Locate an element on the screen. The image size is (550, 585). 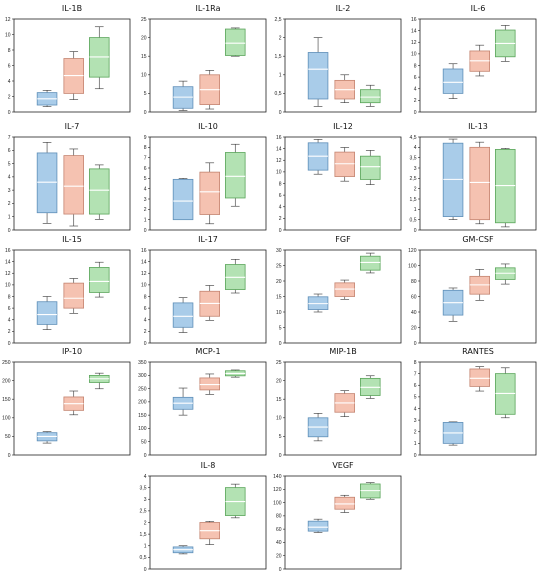
y-tick-label-il-12: 2 is located at coordinates (280, 219).